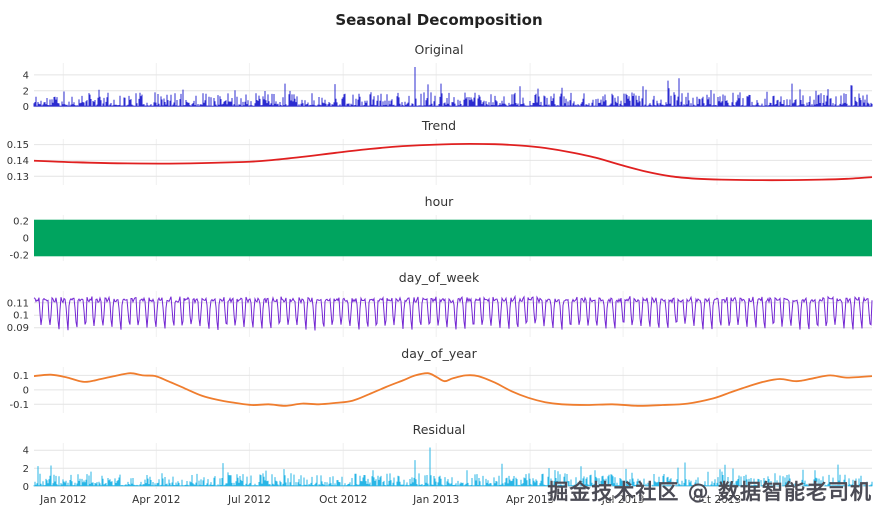 The image size is (878, 514). What do you see at coordinates (18, 145) in the screenshot?
I see `svg-text: 0.15` at bounding box center [18, 145].